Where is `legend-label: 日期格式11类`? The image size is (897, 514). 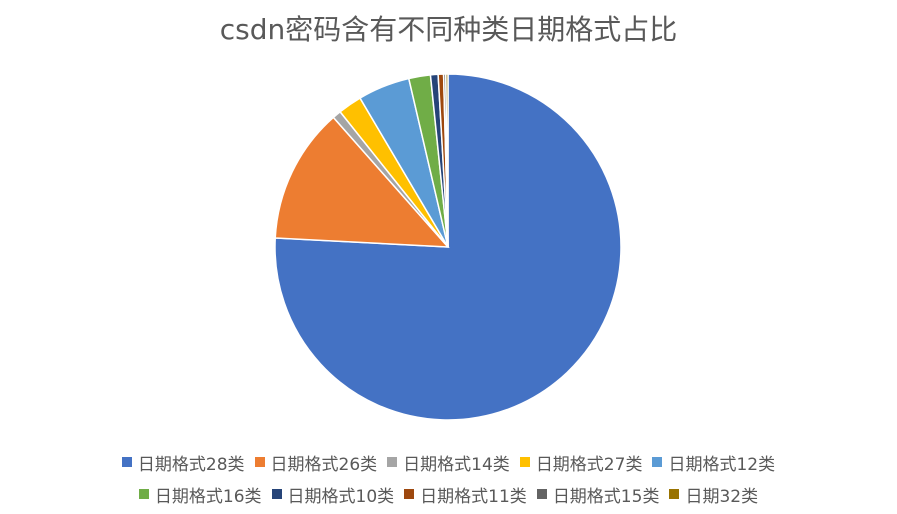
legend-label: 日期格式11类 is located at coordinates (473, 496).